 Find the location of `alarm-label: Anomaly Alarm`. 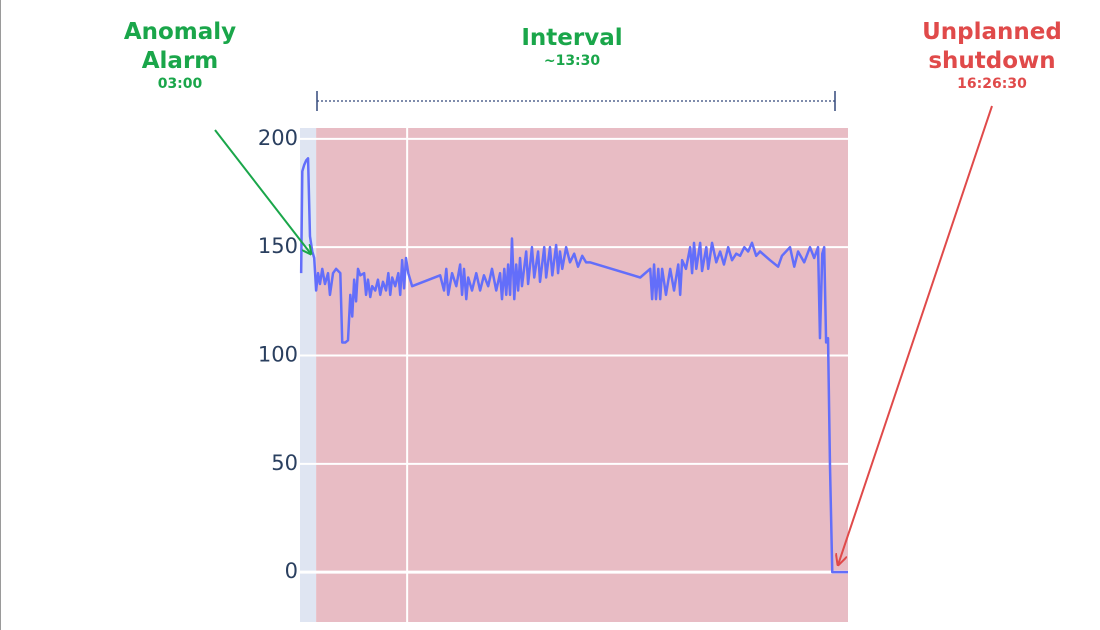

alarm-label: Anomaly Alarm is located at coordinates (180, 46).